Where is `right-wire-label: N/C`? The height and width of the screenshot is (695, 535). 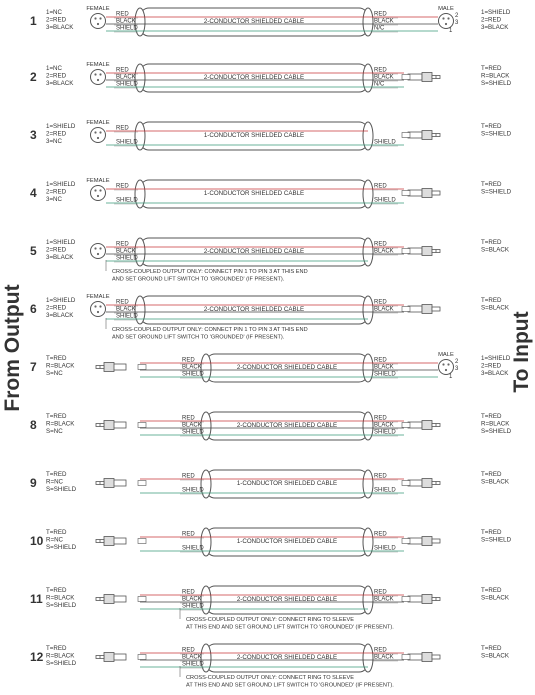 right-wire-label: N/C is located at coordinates (379, 85).